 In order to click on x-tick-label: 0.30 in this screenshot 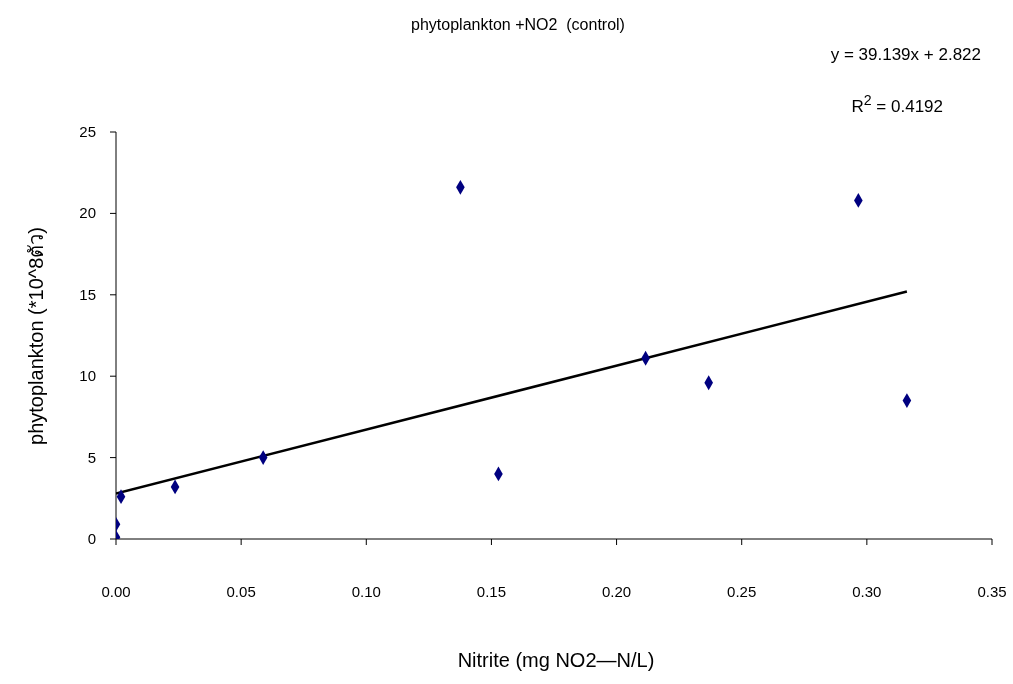, I will do `click(867, 591)`.